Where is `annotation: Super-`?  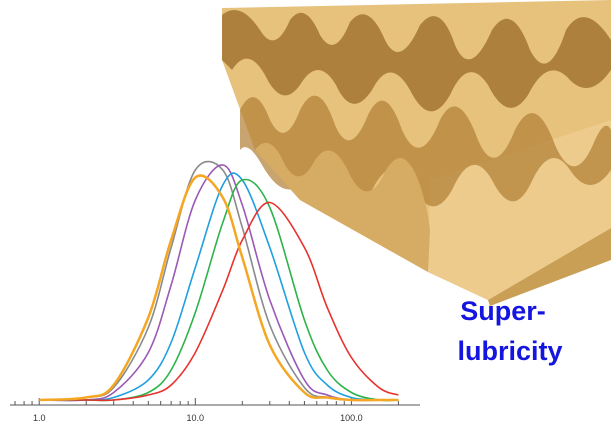
annotation: Super- is located at coordinates (503, 311).